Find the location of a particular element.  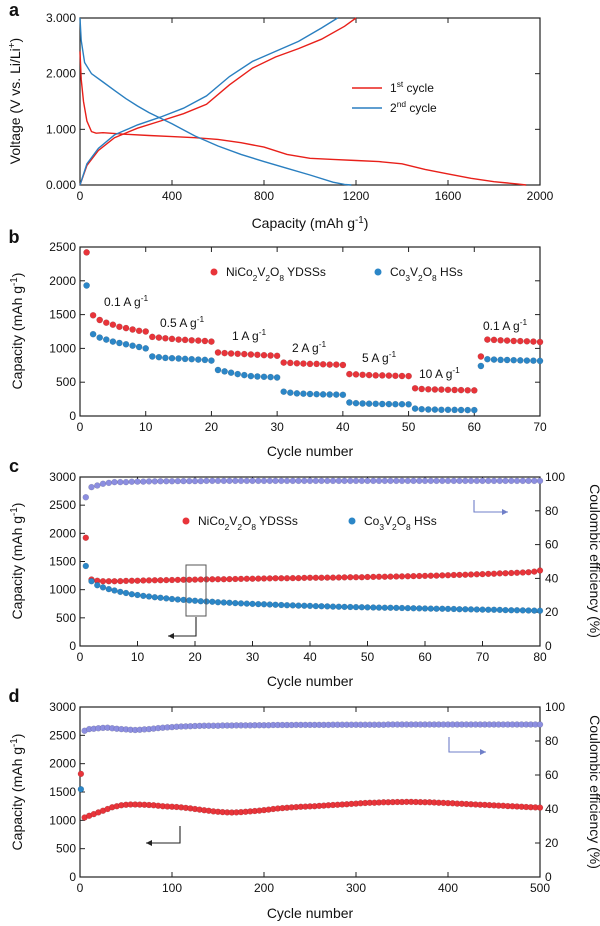

left-axis-arrowhead is located at coordinates (171, 636).